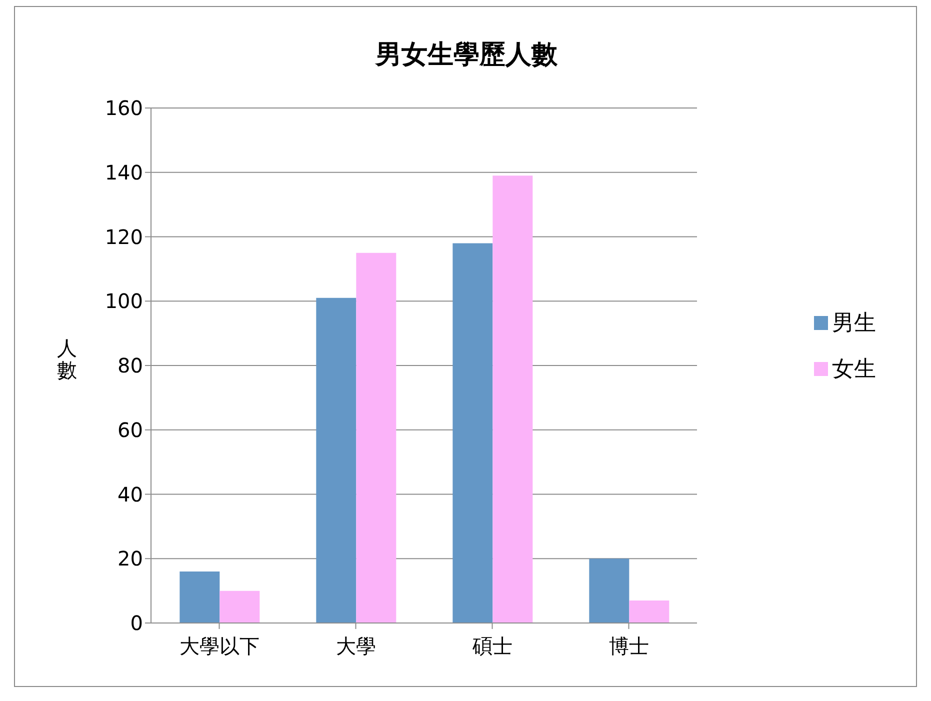 The width and height of the screenshot is (931, 701). I want to click on y-tick-label: 40, so click(130, 494).